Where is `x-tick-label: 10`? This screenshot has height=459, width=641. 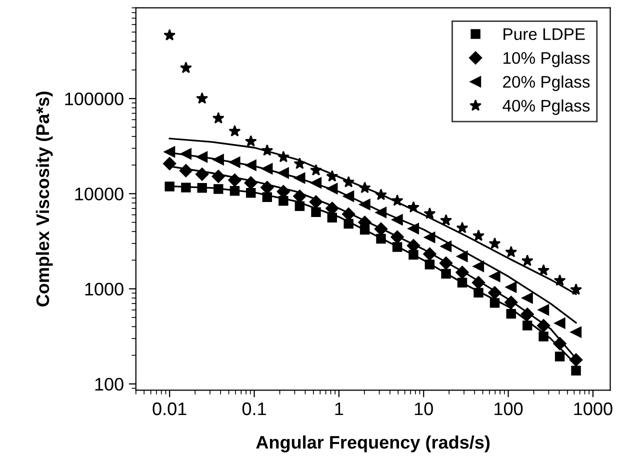 x-tick-label: 10 is located at coordinates (423, 409).